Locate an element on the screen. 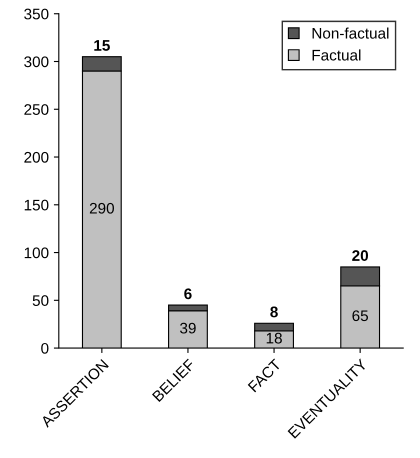 This screenshot has width=420, height=458. data-label: 290 is located at coordinates (102, 208).